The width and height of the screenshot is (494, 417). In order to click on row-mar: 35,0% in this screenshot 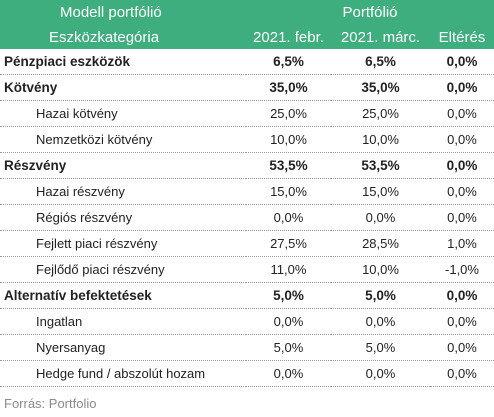, I will do `click(380, 87)`.